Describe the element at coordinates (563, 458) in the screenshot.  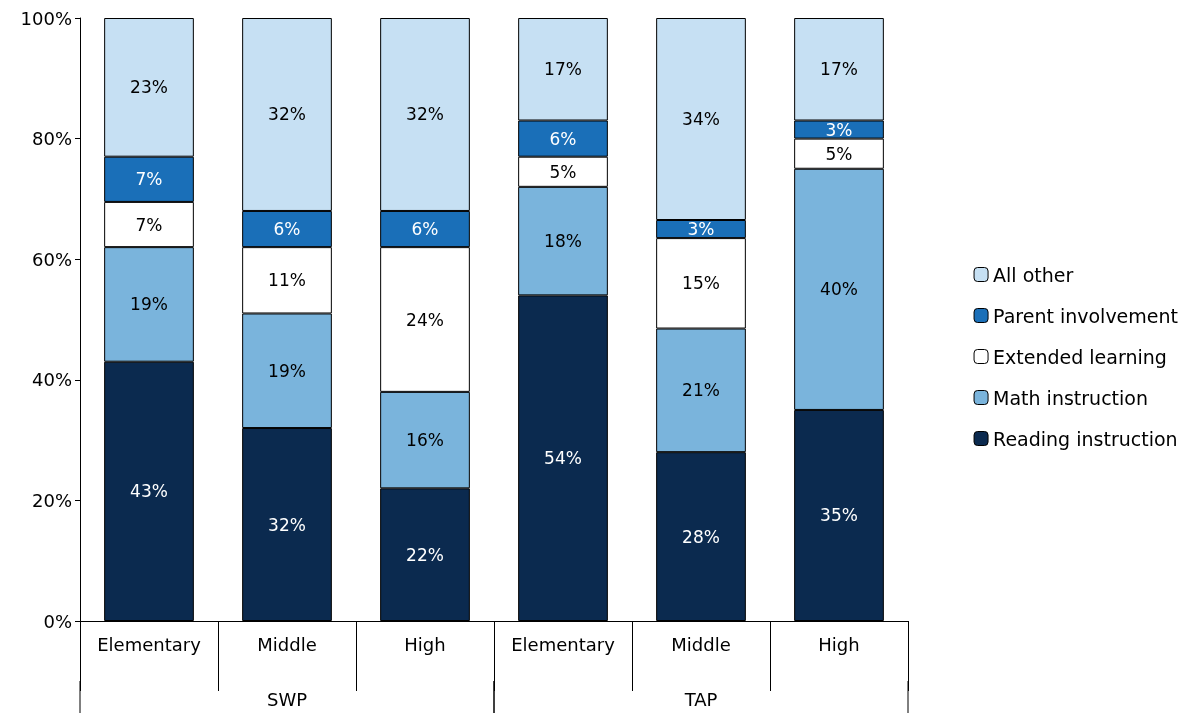
I see `data-label: 54%` at that location.